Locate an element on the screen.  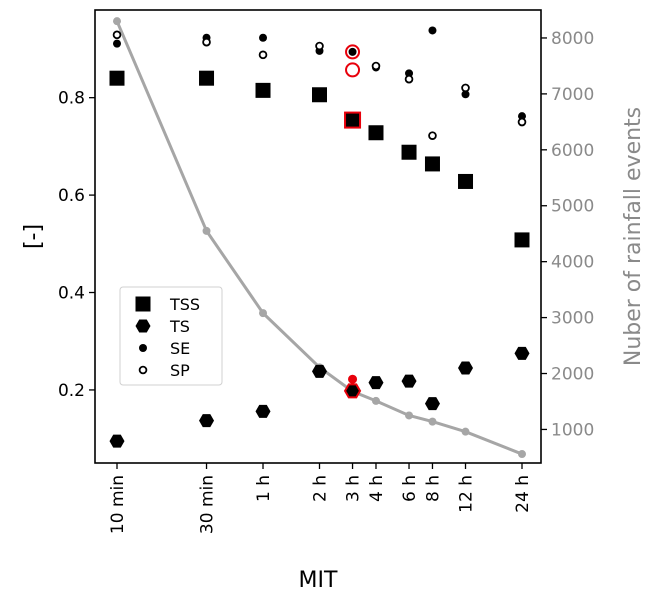
x-tick-label: 3 h is located at coordinates (354, 488).